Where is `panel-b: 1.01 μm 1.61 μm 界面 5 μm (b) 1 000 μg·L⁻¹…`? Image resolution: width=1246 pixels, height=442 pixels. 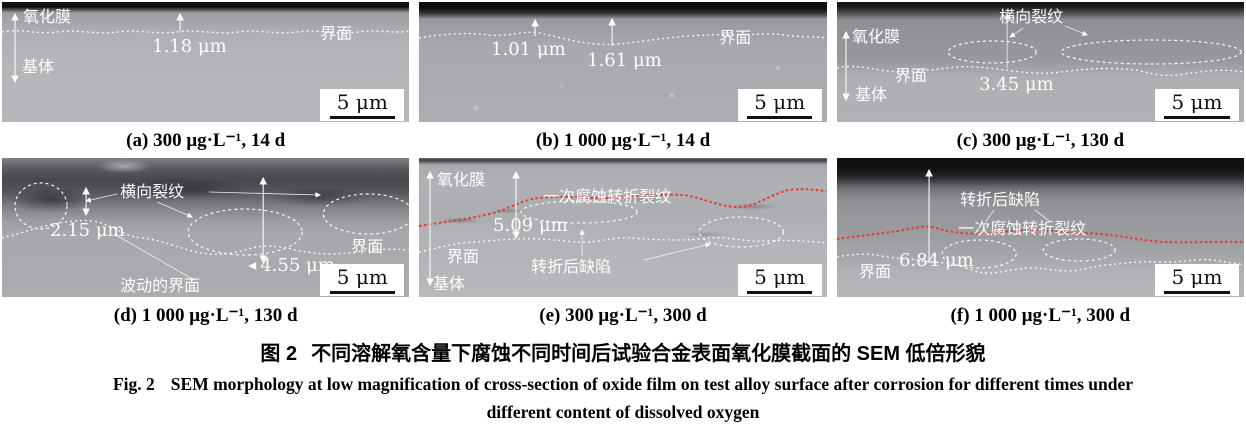
panel-b: 1.01 μm 1.61 μm 界面 5 μm (b) 1 000 μg·L⁻¹… is located at coordinates (623, 80).